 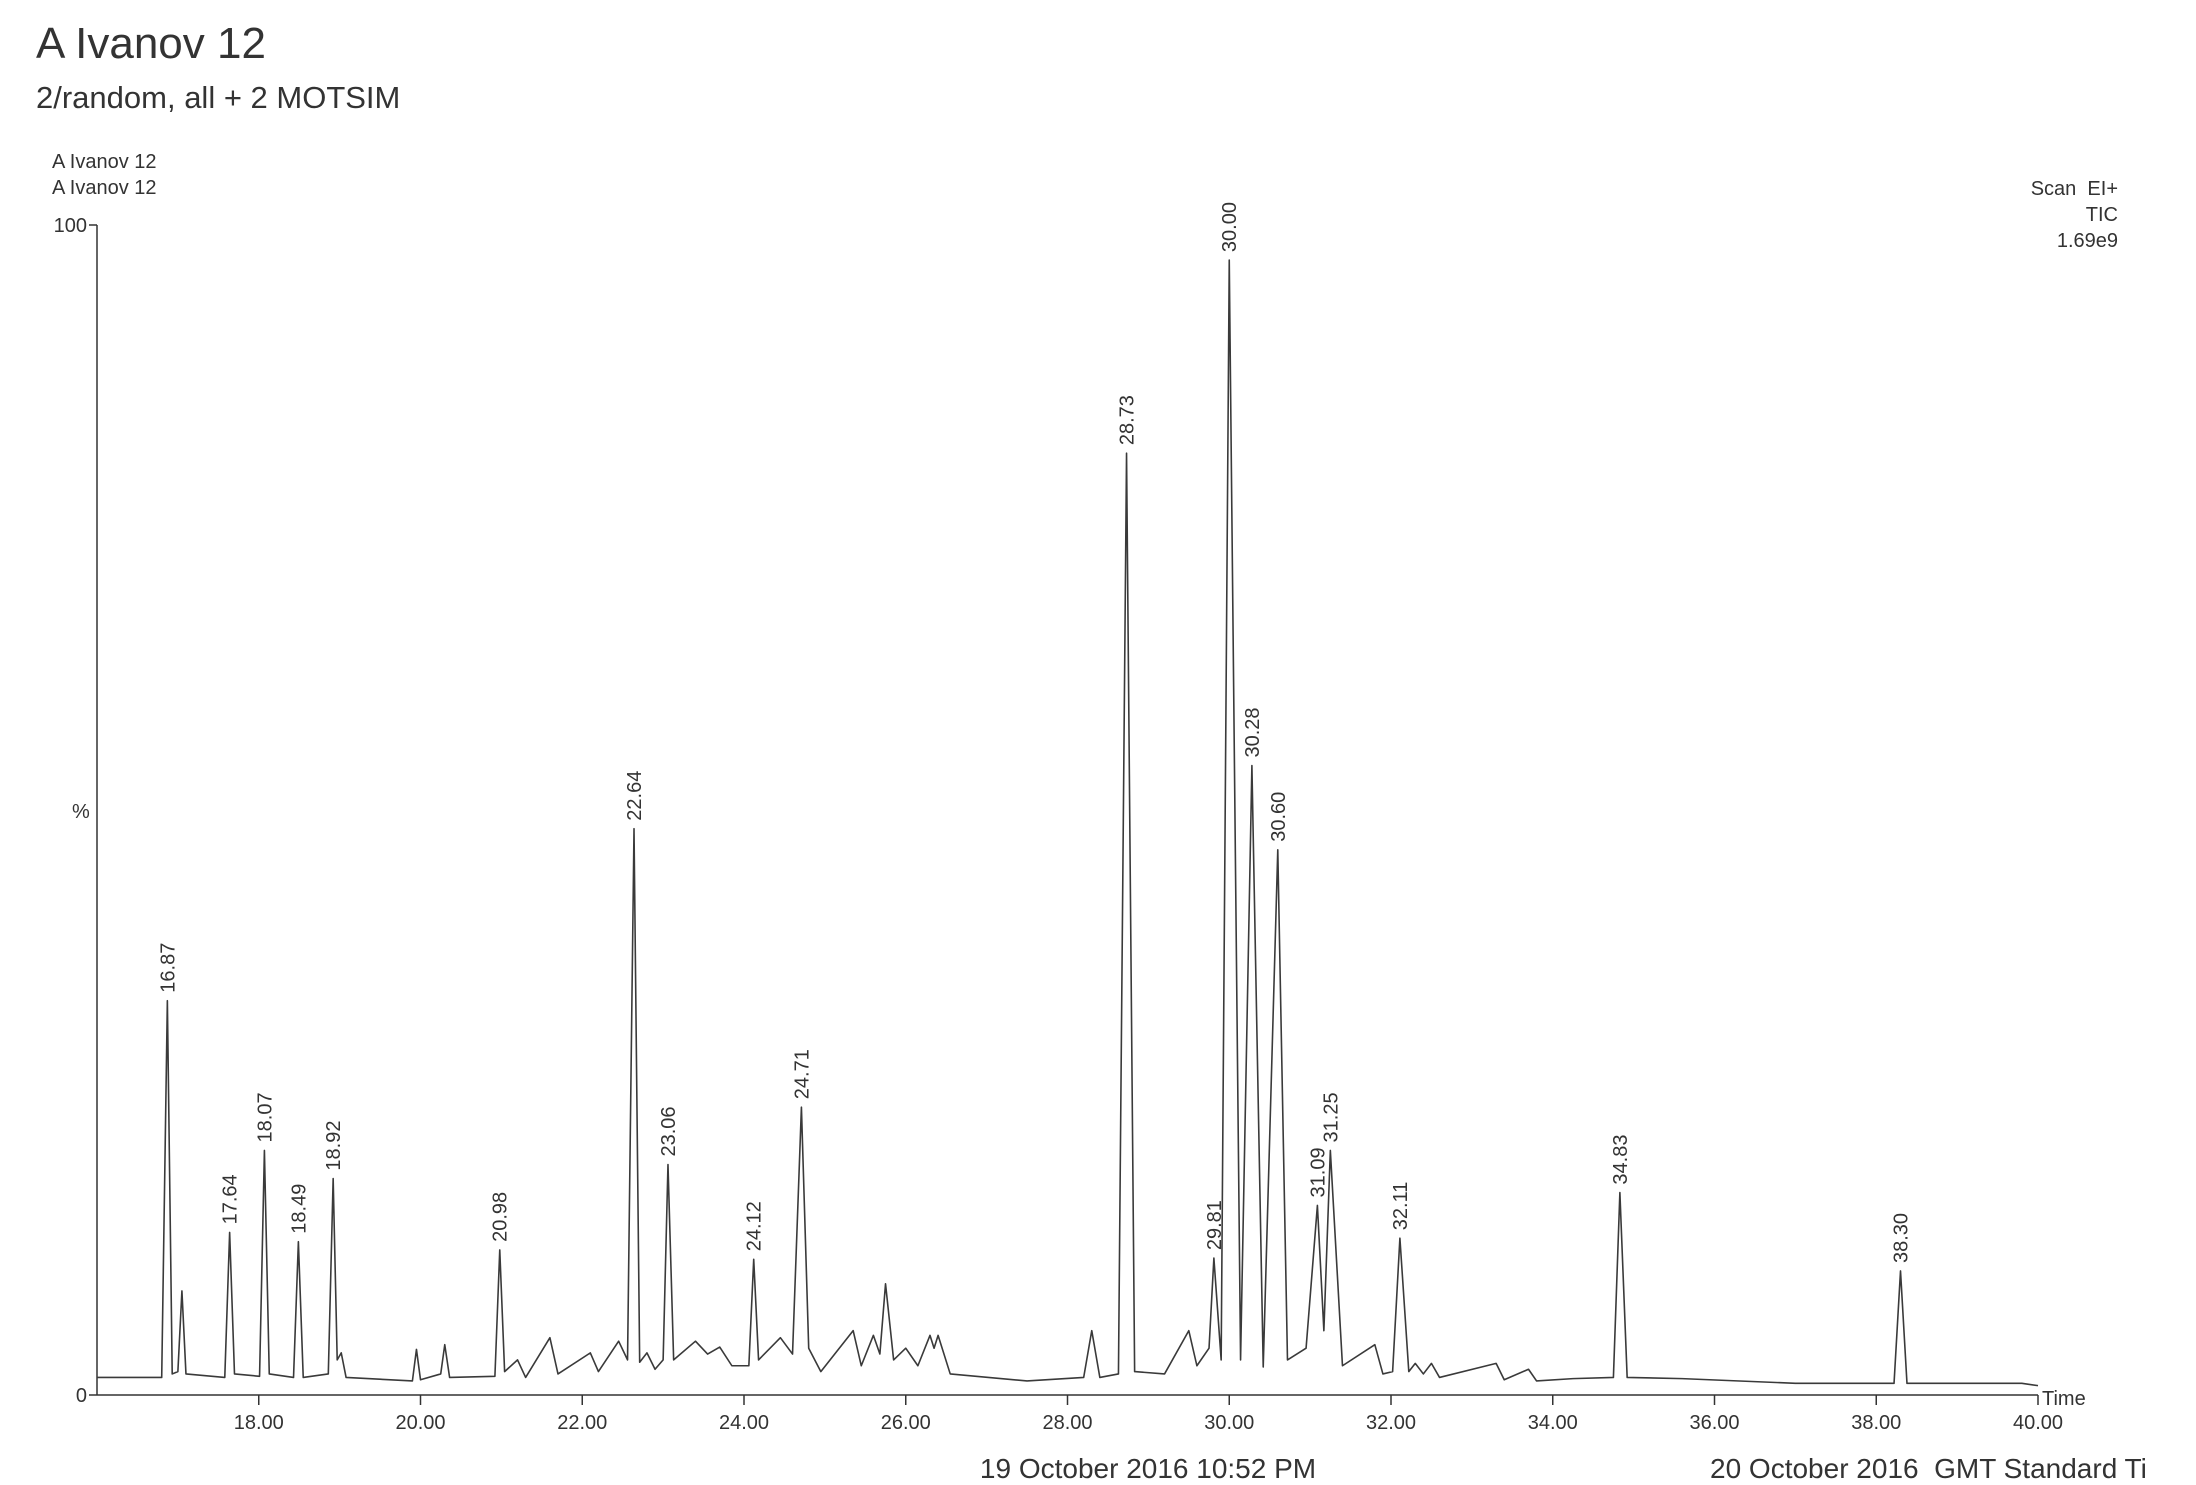 What do you see at coordinates (334, 1145) in the screenshot?
I see `peak-label: 18.92` at bounding box center [334, 1145].